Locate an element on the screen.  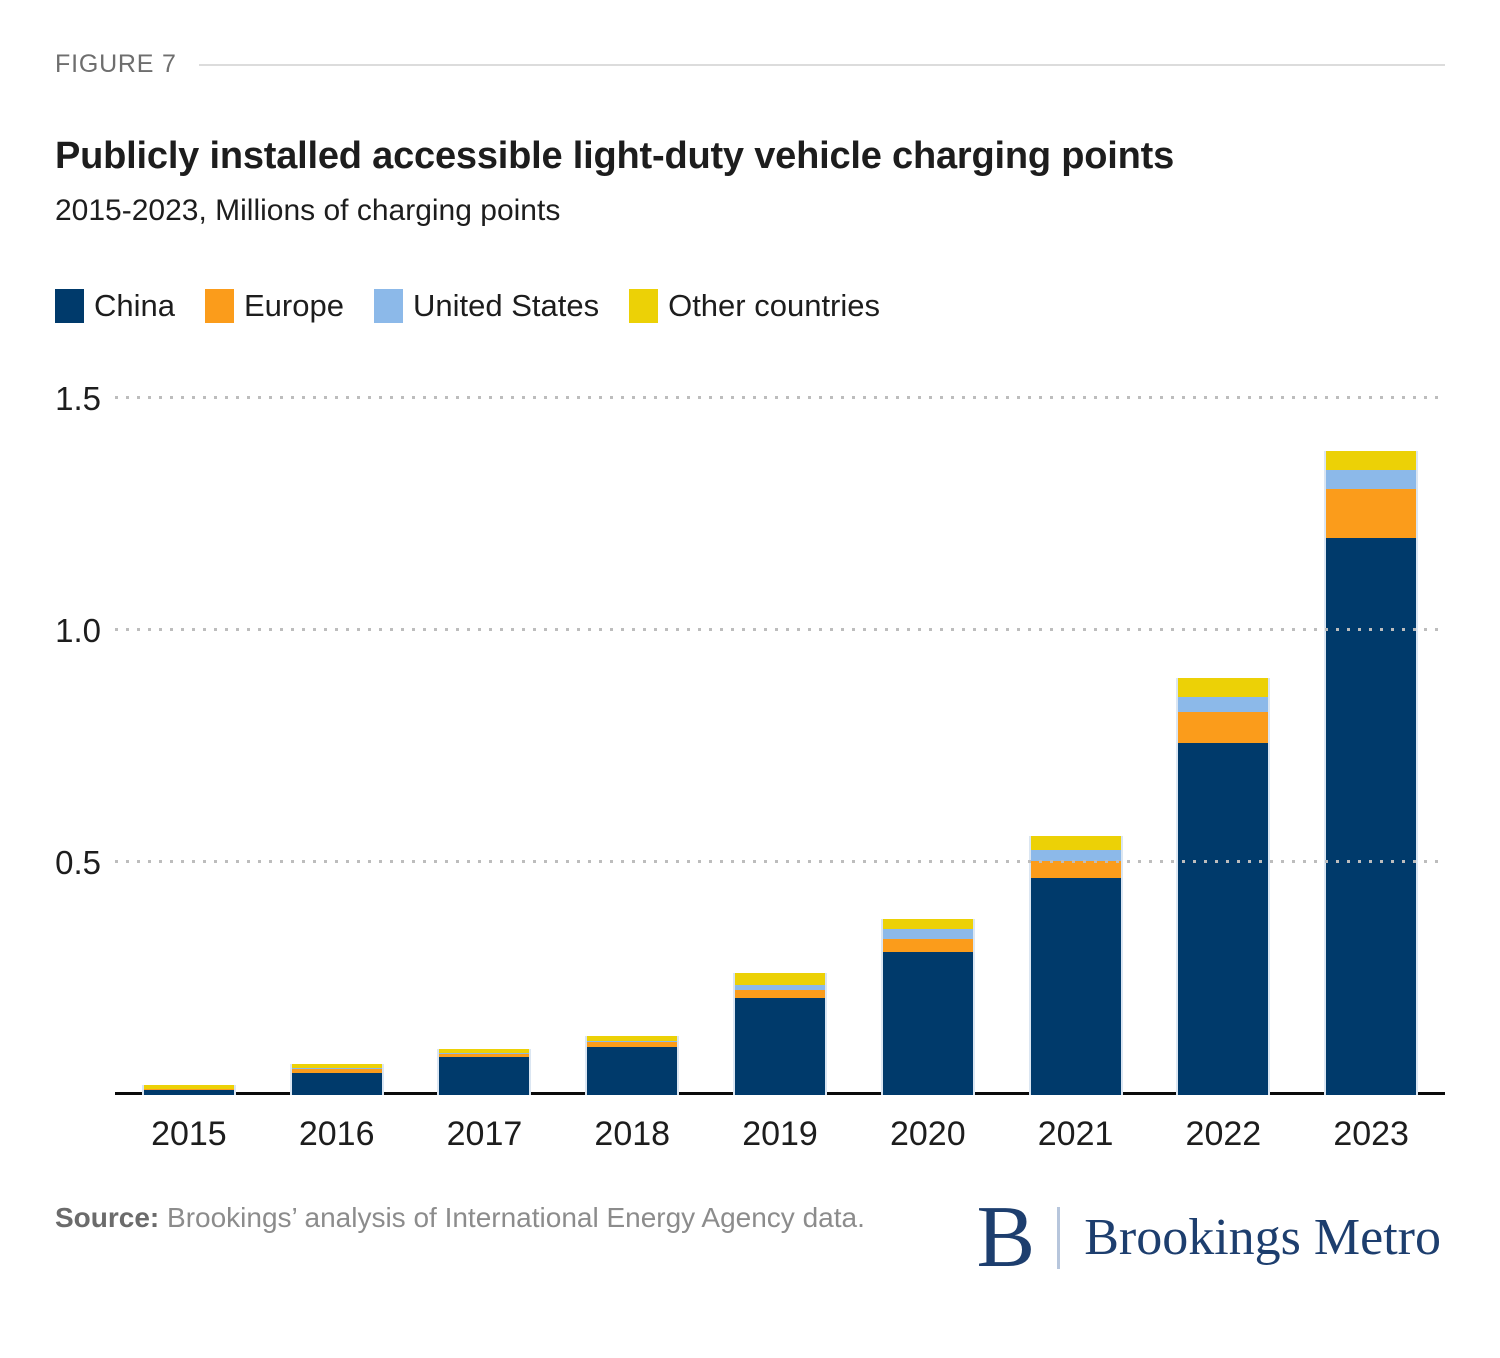
bar-segment-2016-other-countries is located at coordinates (336, 1066).